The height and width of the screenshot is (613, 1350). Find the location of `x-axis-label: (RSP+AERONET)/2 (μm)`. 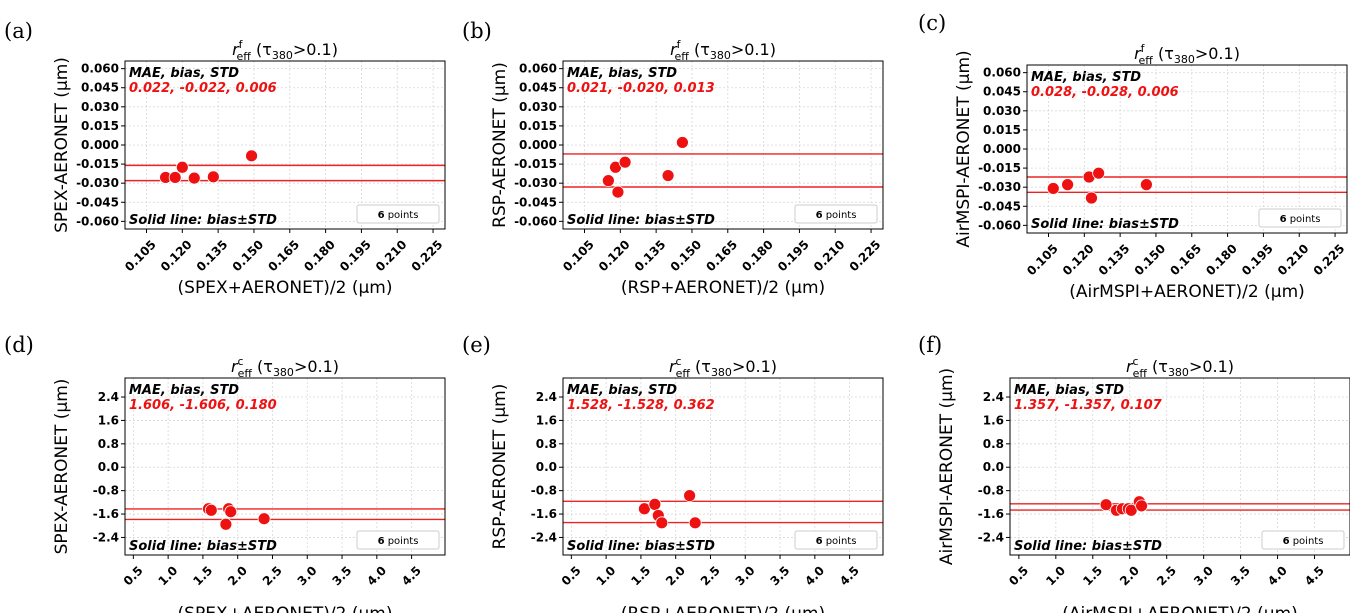

x-axis-label: (RSP+AERONET)/2 (μm) is located at coordinates (723, 288).